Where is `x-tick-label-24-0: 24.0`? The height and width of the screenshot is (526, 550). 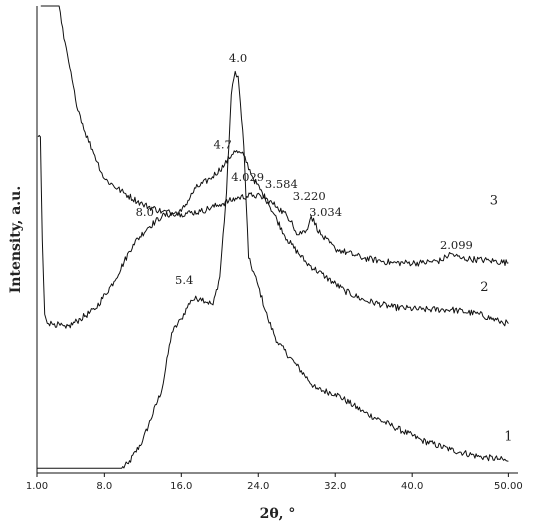
x-tick-label-24-0: 24.0 is located at coordinates (258, 486).